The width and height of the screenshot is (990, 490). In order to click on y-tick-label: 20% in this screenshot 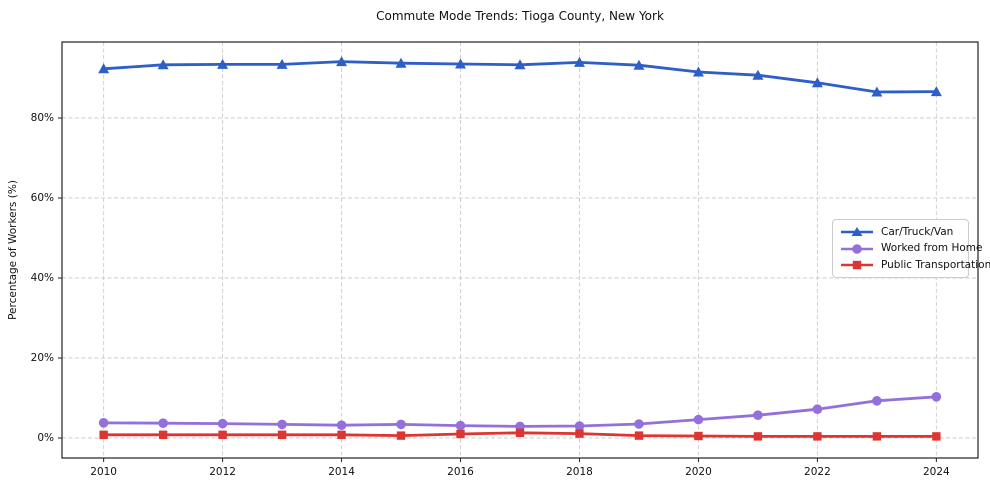, I will do `click(42, 358)`.